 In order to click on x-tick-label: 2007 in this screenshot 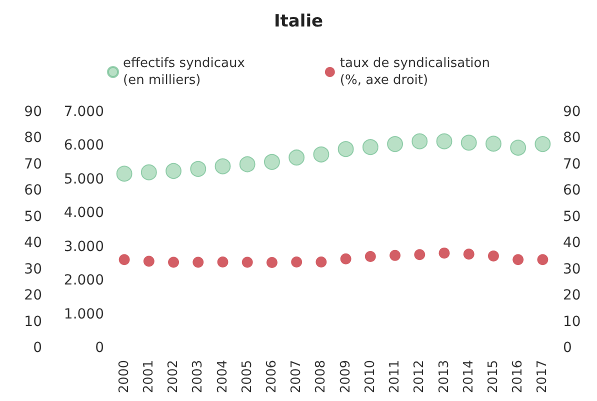, I will do `click(296, 377)`.